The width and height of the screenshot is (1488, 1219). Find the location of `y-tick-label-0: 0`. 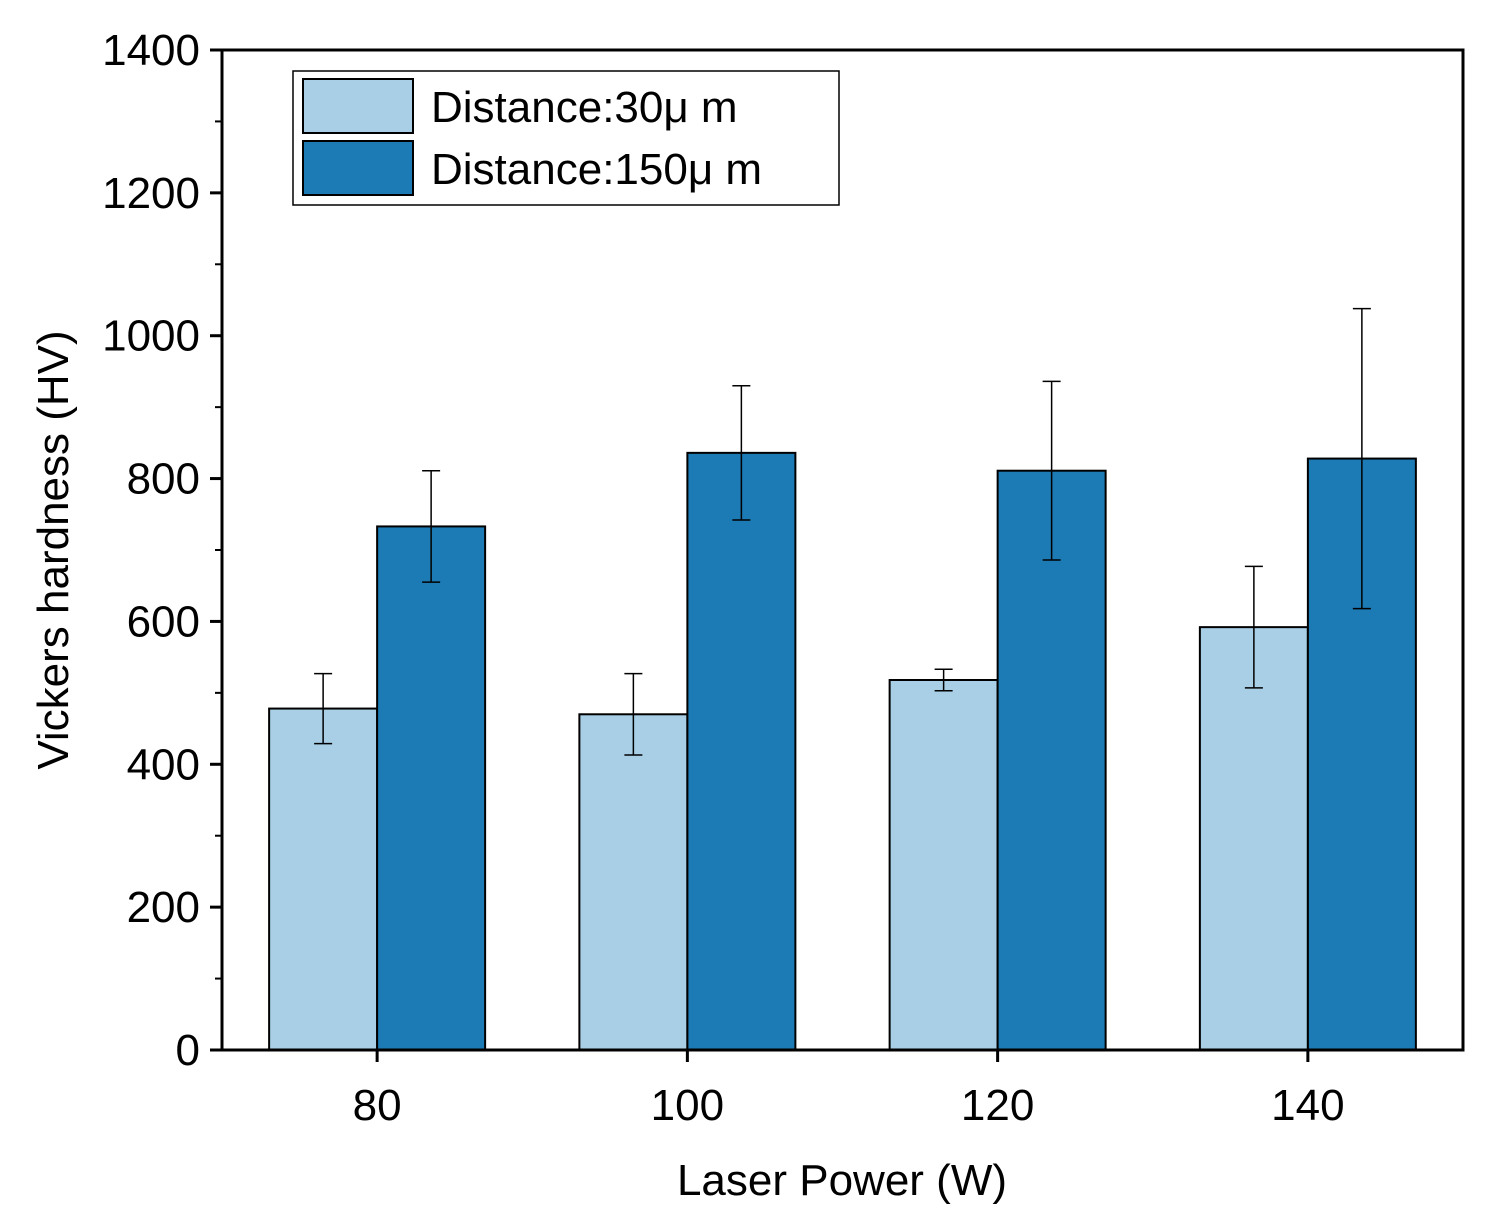

y-tick-label-0: 0 is located at coordinates (188, 1050).